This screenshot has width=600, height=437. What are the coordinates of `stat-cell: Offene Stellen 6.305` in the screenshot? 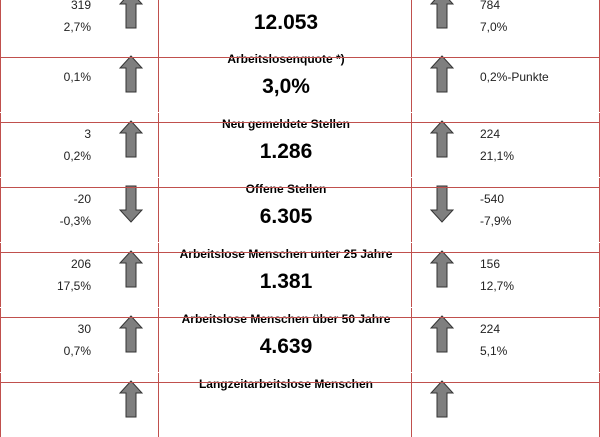 It's located at (285, 210).